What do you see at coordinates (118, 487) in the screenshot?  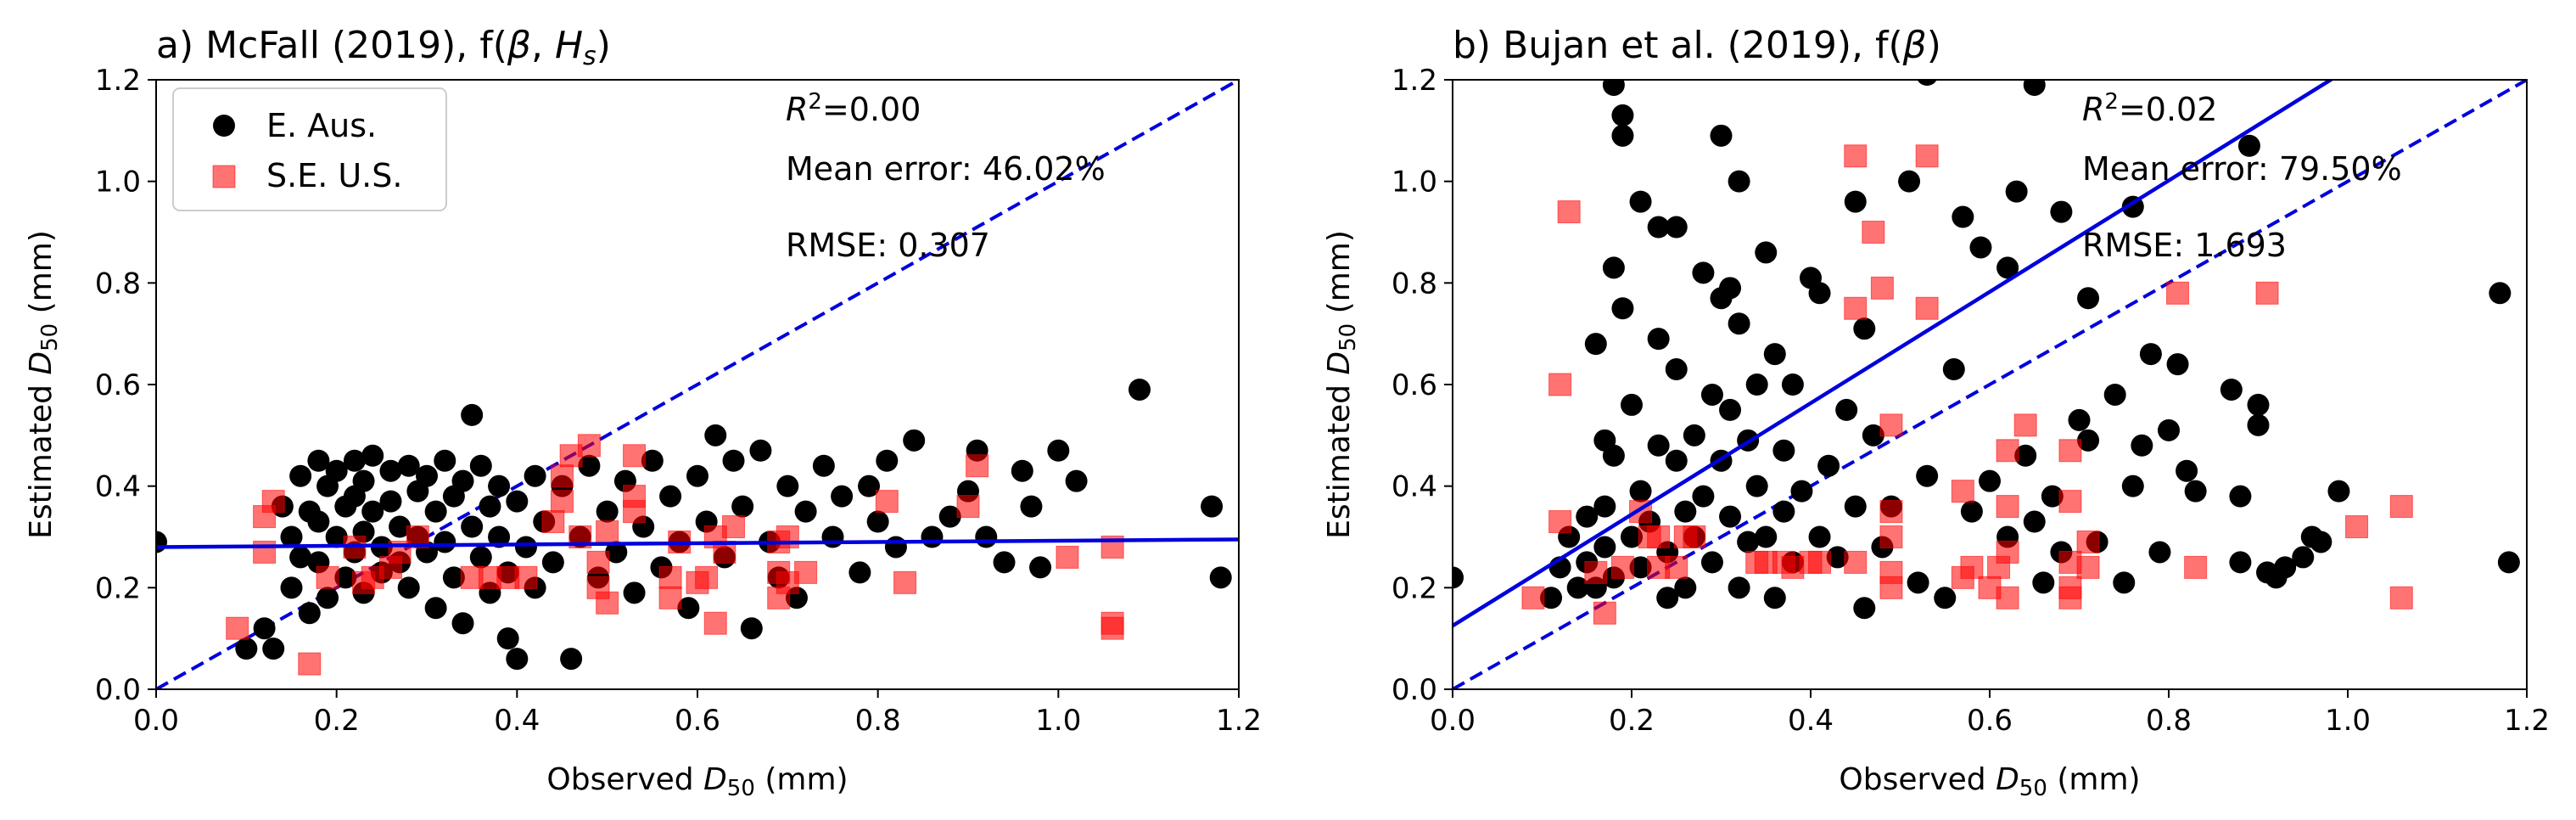 I see `y-tick-label: 0.4` at bounding box center [118, 487].